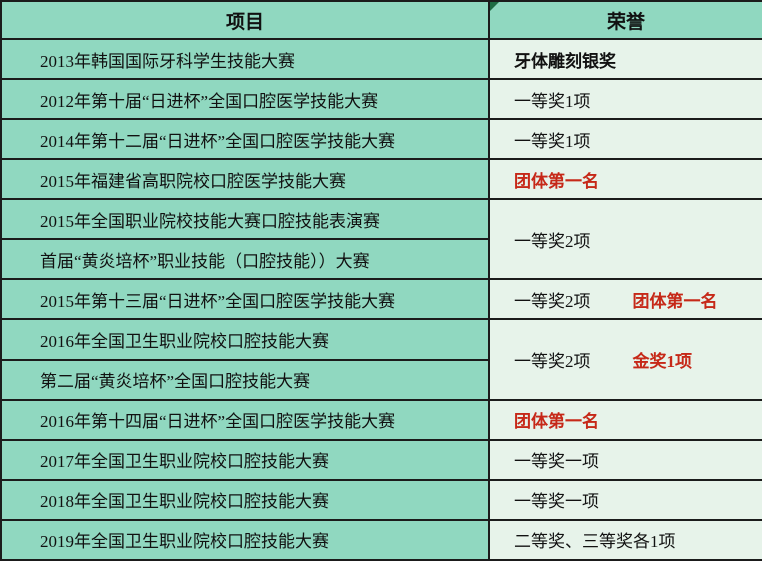 The height and width of the screenshot is (561, 762). Describe the element at coordinates (245, 219) in the screenshot. I see `project-cell: 2015年全国职业院校技能大赛口腔技能表演赛` at that location.